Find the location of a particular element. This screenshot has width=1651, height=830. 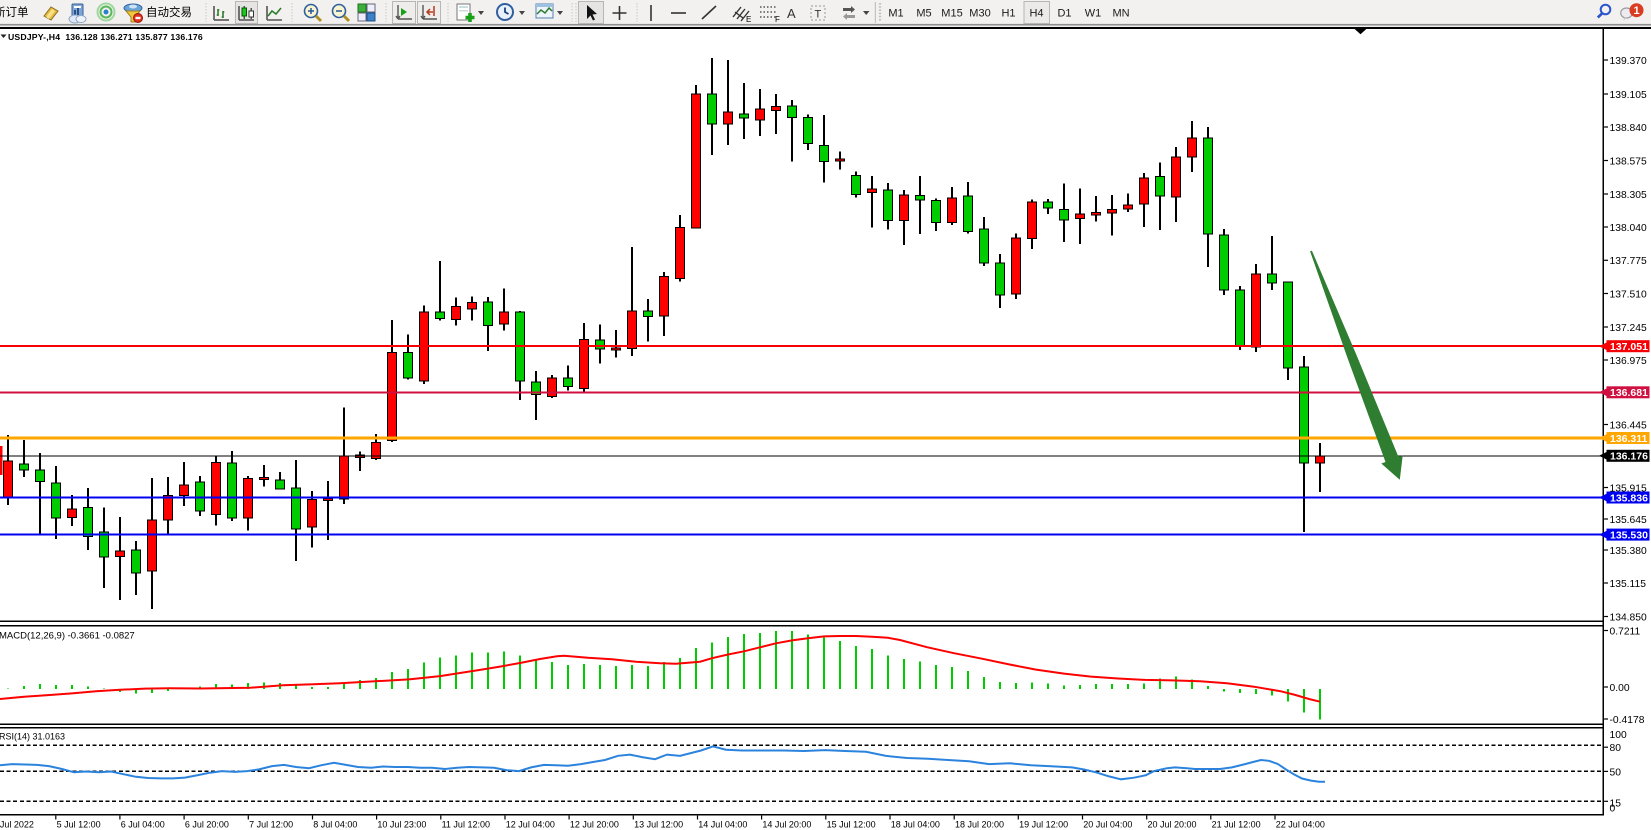

svg-text: 135.915 is located at coordinates (1628, 488).